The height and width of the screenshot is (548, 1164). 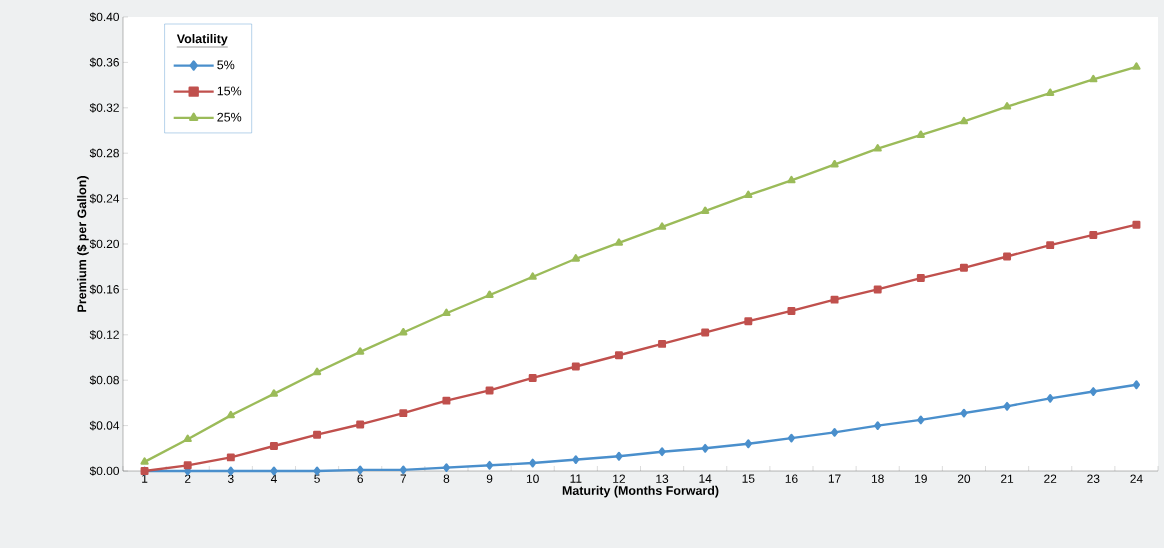 What do you see at coordinates (1007, 478) in the screenshot?
I see `x-tick-label: 21` at bounding box center [1007, 478].